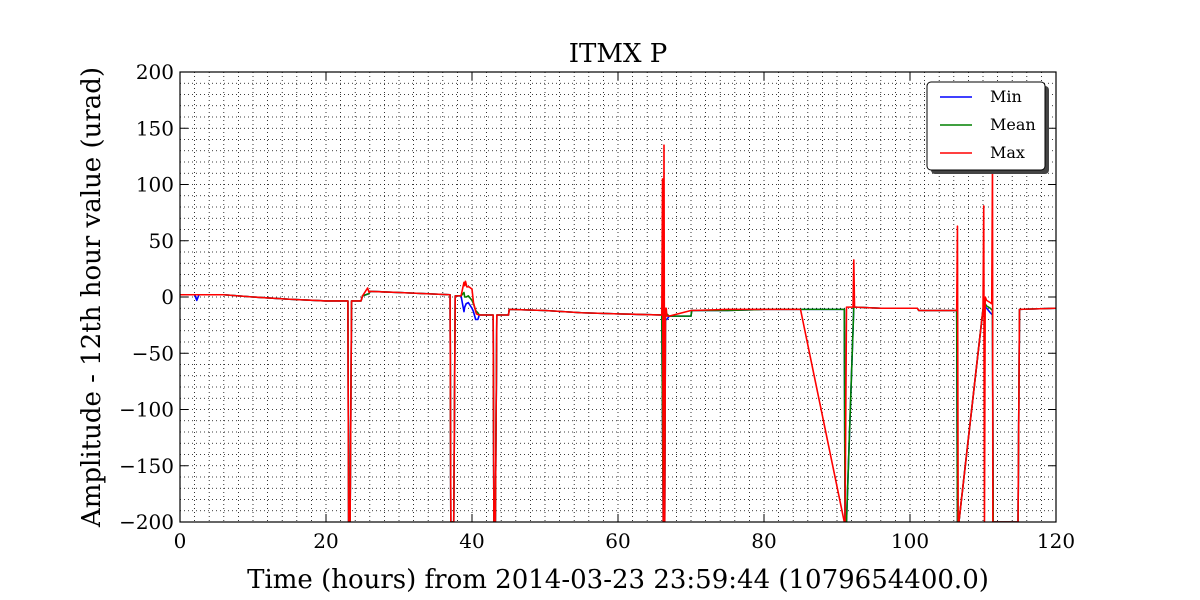 The width and height of the screenshot is (1200, 600). I want to click on y-tick-label: 200, so click(155, 72).